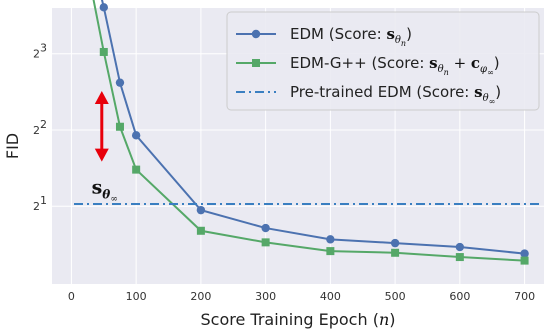 The height and width of the screenshot is (332, 552). I want to click on x-axis-label-close: ), so click(392, 319).